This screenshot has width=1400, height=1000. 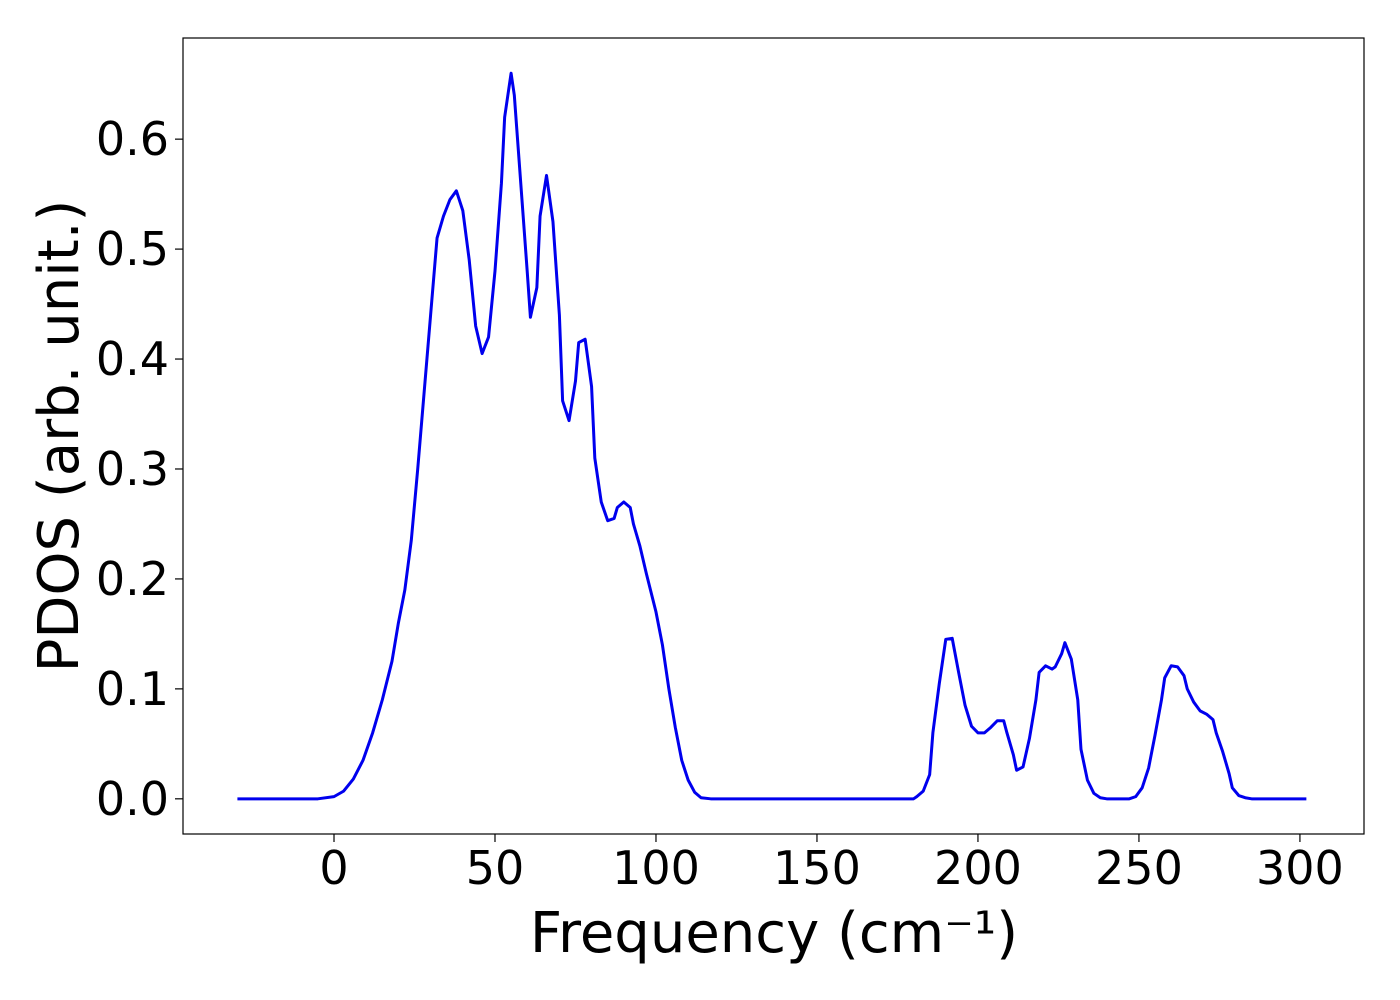 What do you see at coordinates (1300, 868) in the screenshot?
I see `x-tick-label: 300` at bounding box center [1300, 868].